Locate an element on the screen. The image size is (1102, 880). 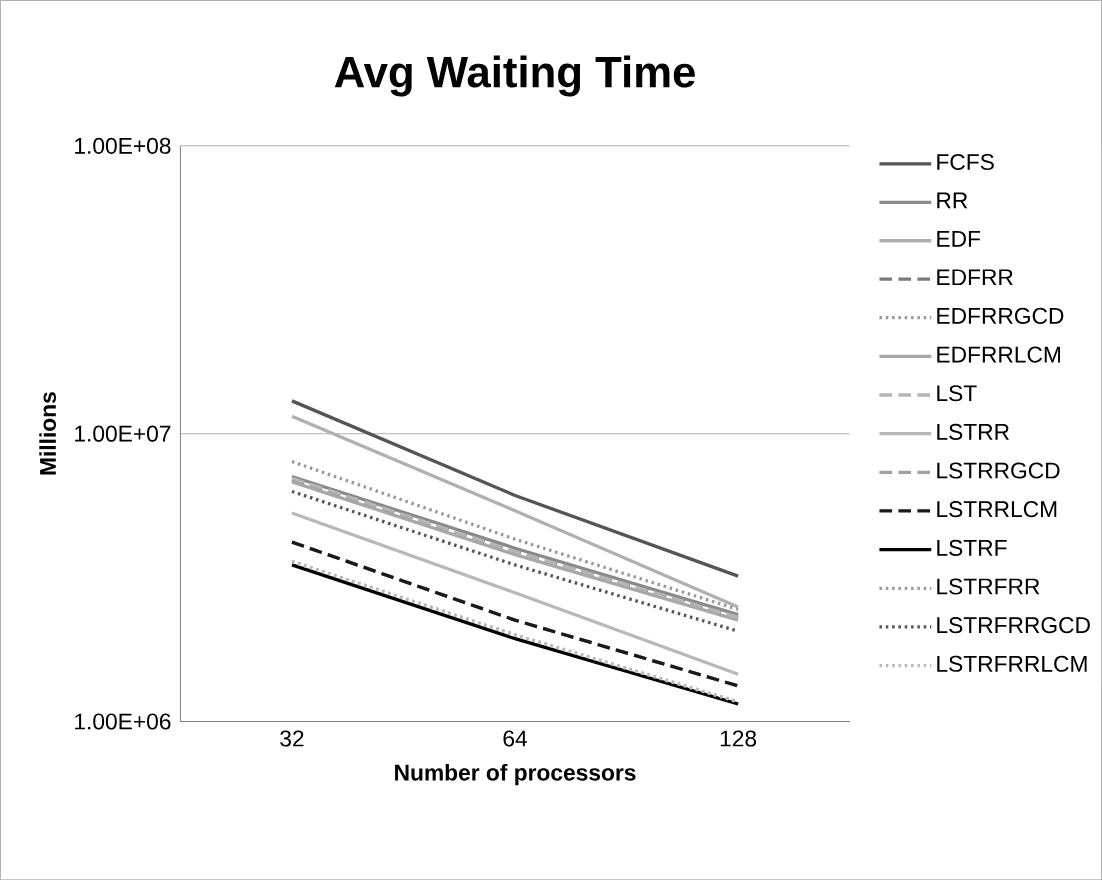
legend-label: LSTRFRRLCM is located at coordinates (1012, 663).